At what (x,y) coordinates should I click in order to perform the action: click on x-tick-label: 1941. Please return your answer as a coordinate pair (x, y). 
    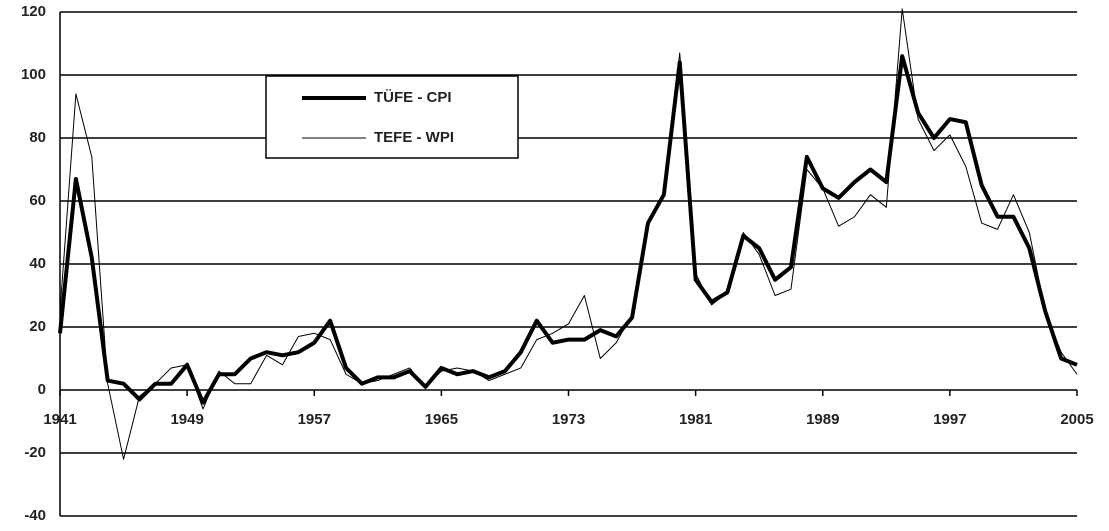
    Looking at the image, I should click on (59, 419).